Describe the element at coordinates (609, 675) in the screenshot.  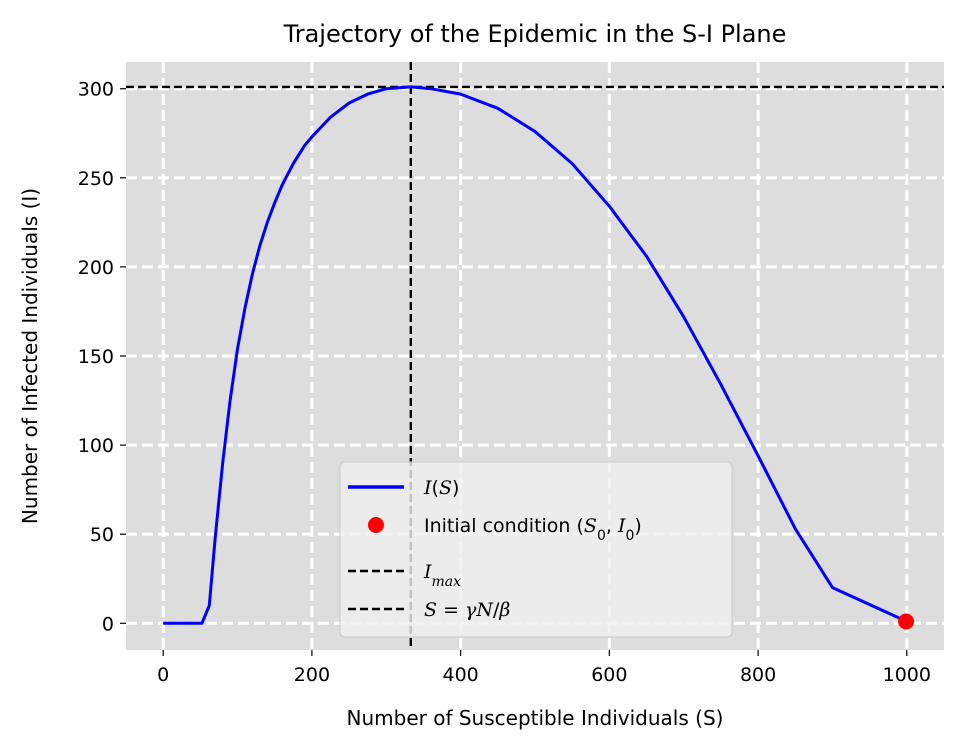
I see `x-tick-label: 600` at that location.